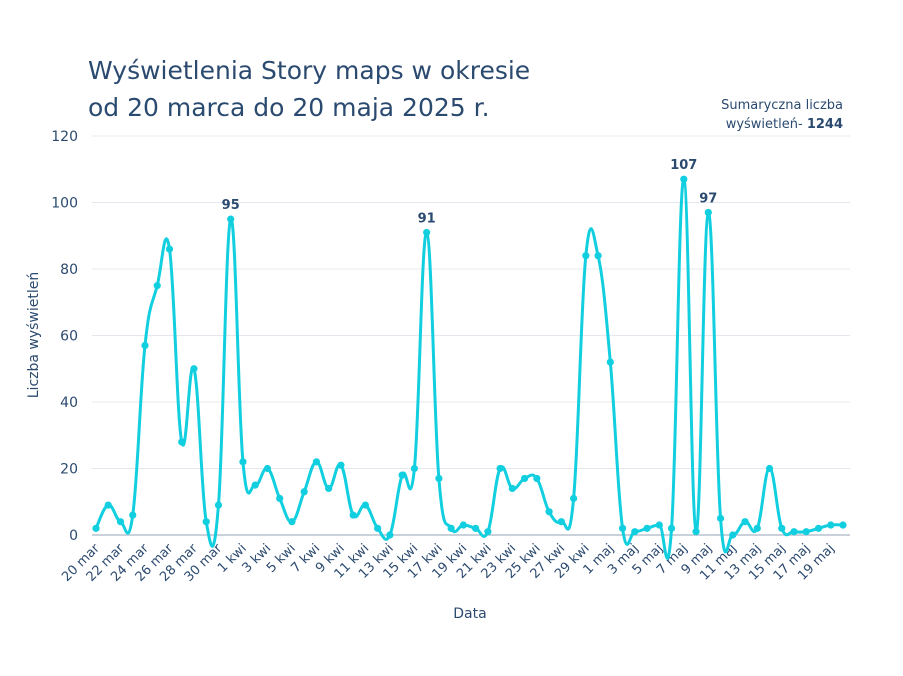 Image resolution: width=903 pixels, height=676 pixels. What do you see at coordinates (683, 165) in the screenshot?
I see `data-label: 107` at bounding box center [683, 165].